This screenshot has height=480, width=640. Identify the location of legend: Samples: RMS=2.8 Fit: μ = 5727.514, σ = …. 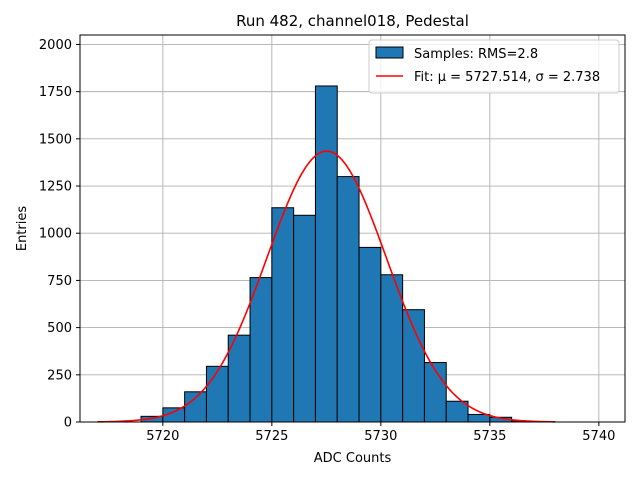
(494, 66).